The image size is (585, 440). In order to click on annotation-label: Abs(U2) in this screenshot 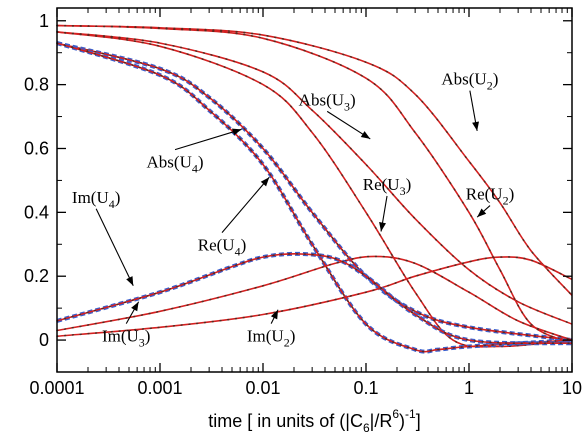, I will do `click(469, 81)`.